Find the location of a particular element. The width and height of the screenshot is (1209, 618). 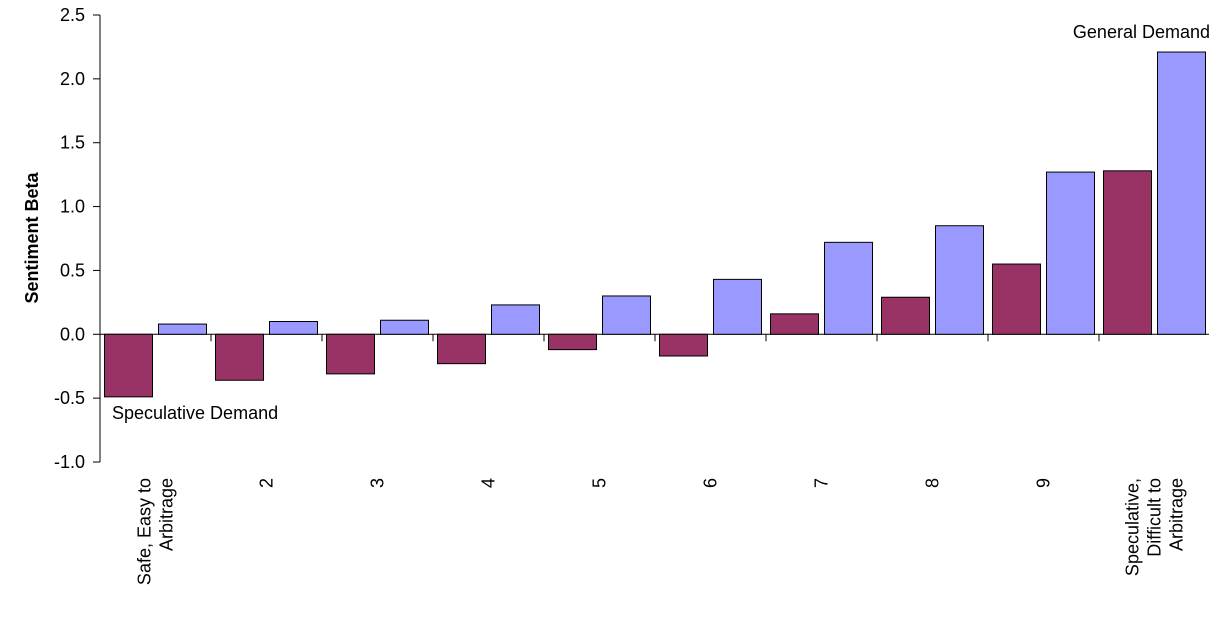

x-category-label: Speculative, is located at coordinates (1133, 527).